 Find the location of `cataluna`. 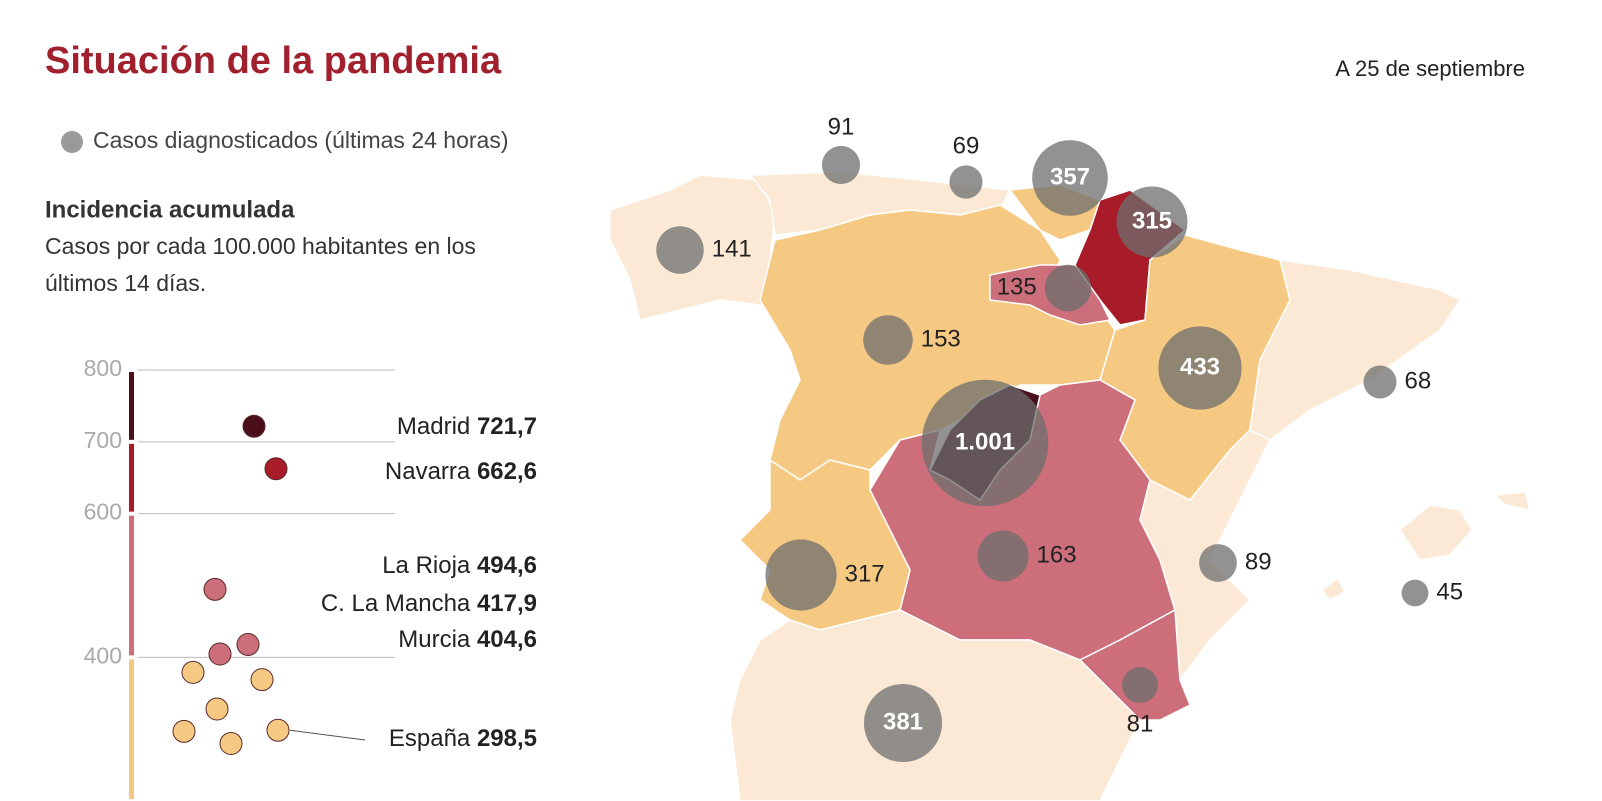

cataluna is located at coordinates (1355, 350).